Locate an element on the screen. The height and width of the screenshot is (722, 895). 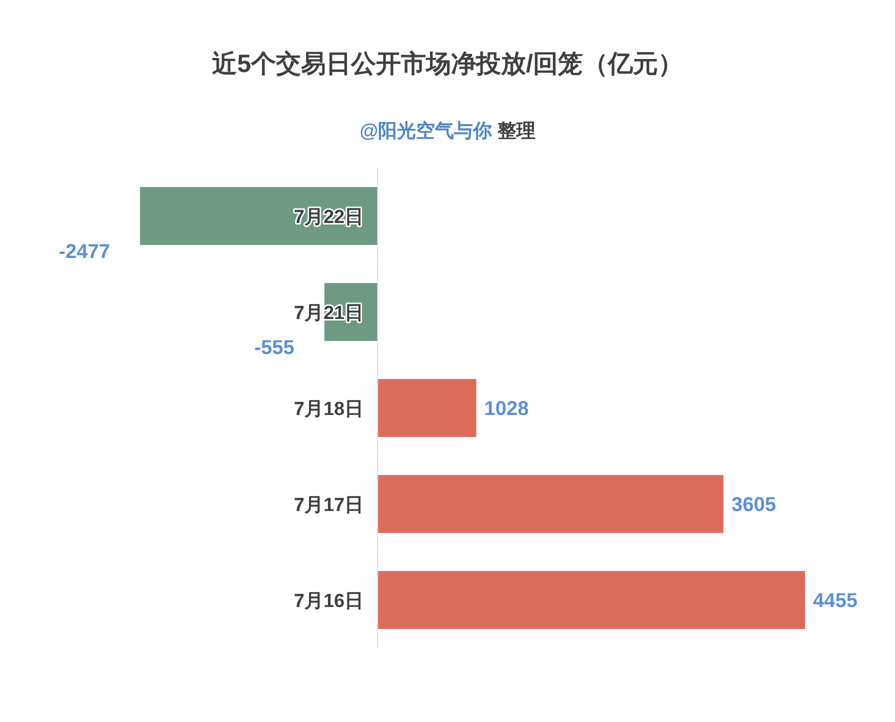
chart-subtitle: @阳光空气与你 整理 is located at coordinates (448, 131).